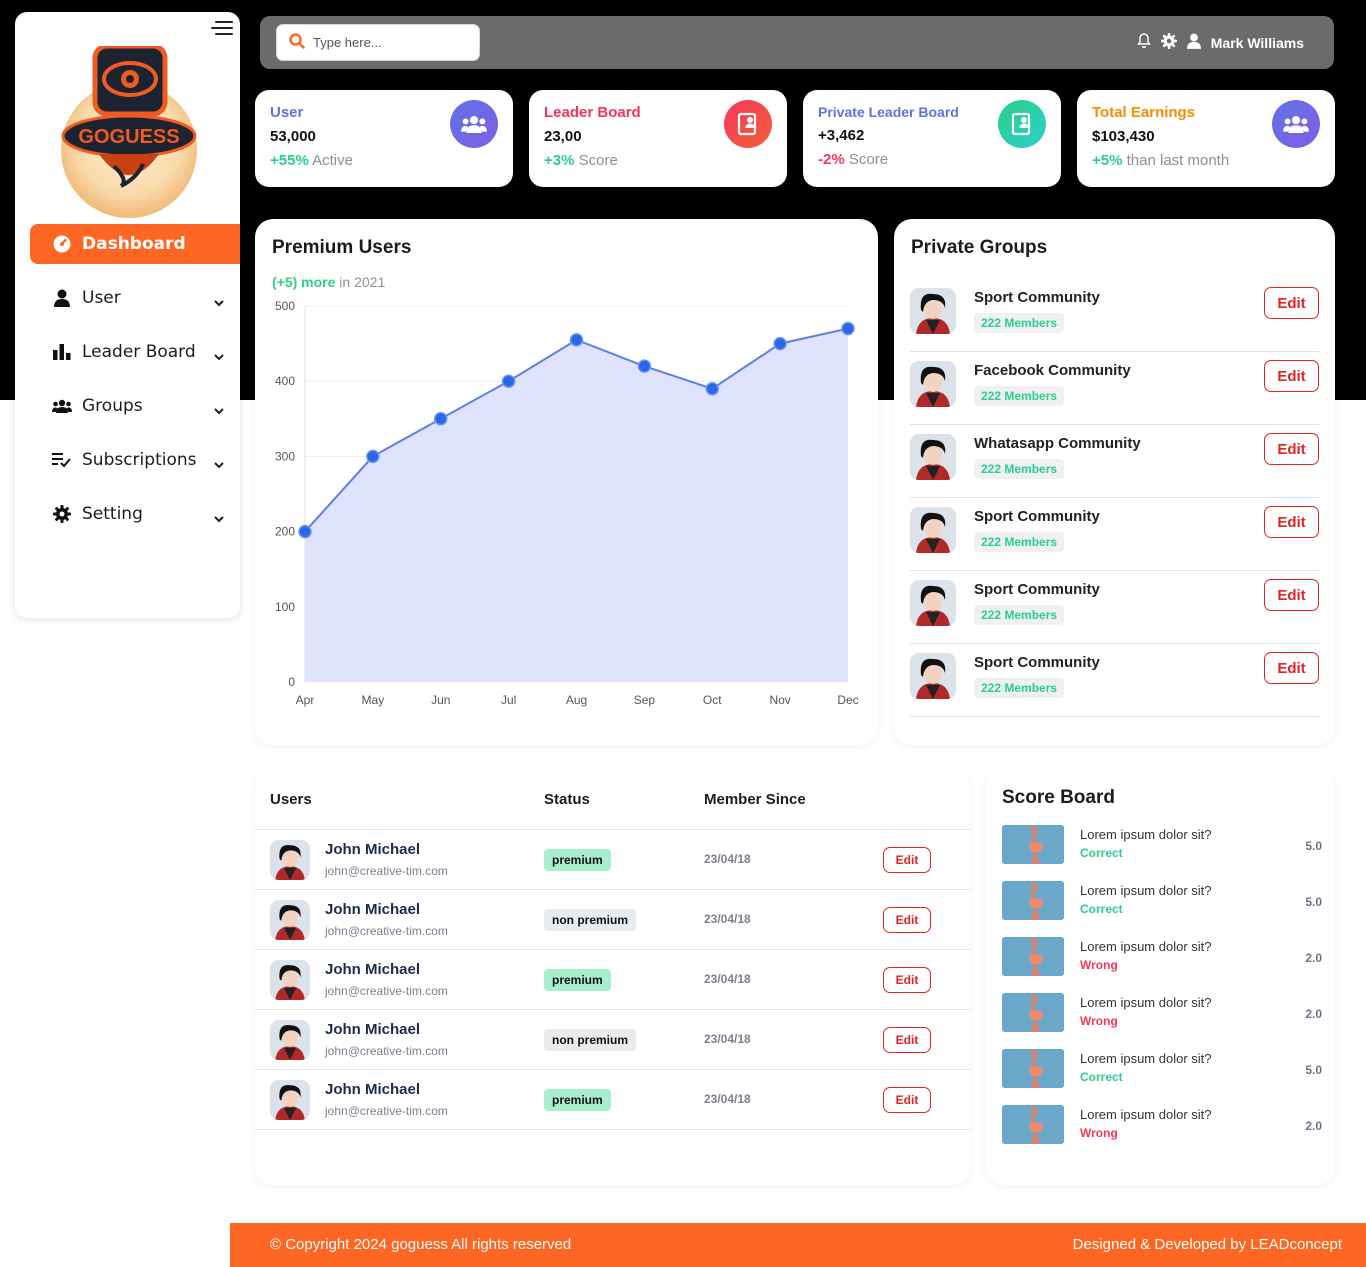  I want to click on stat-footer: +3% Score, so click(658, 160).